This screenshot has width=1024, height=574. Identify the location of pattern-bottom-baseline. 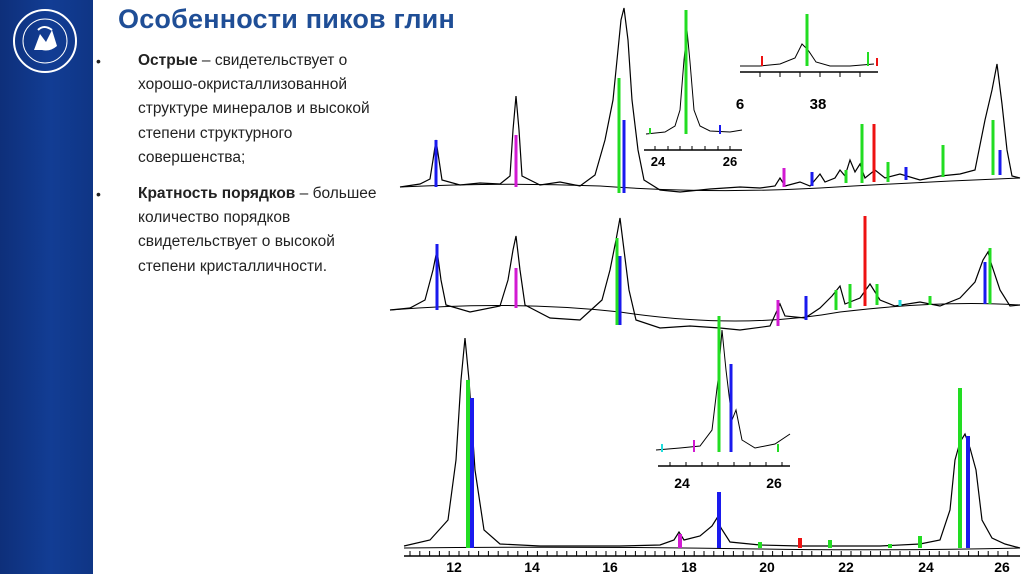
(712, 548).